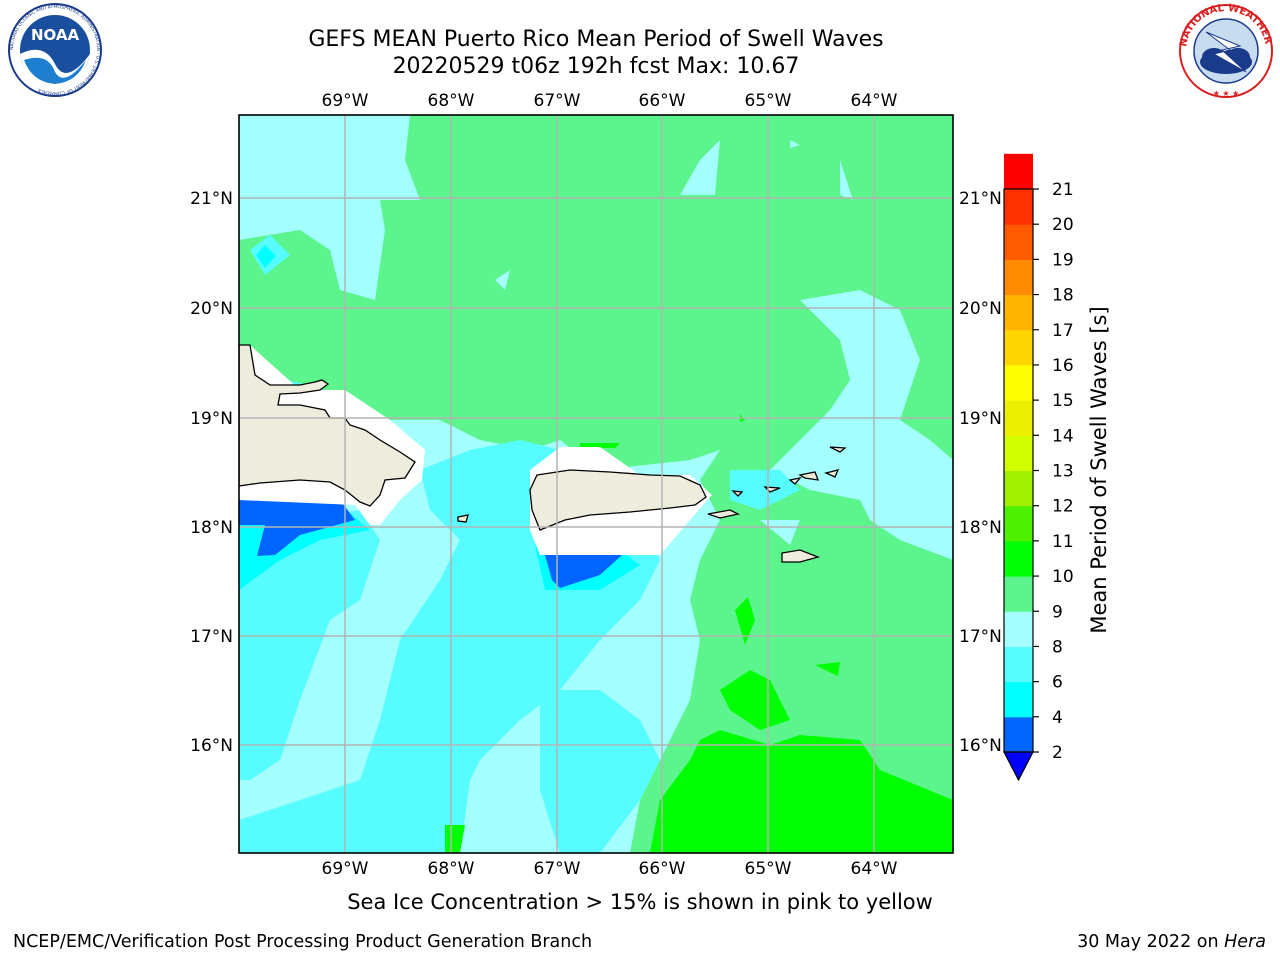 This screenshot has height=960, width=1280. I want to click on colorbar-tick-label: 11, so click(1063, 542).